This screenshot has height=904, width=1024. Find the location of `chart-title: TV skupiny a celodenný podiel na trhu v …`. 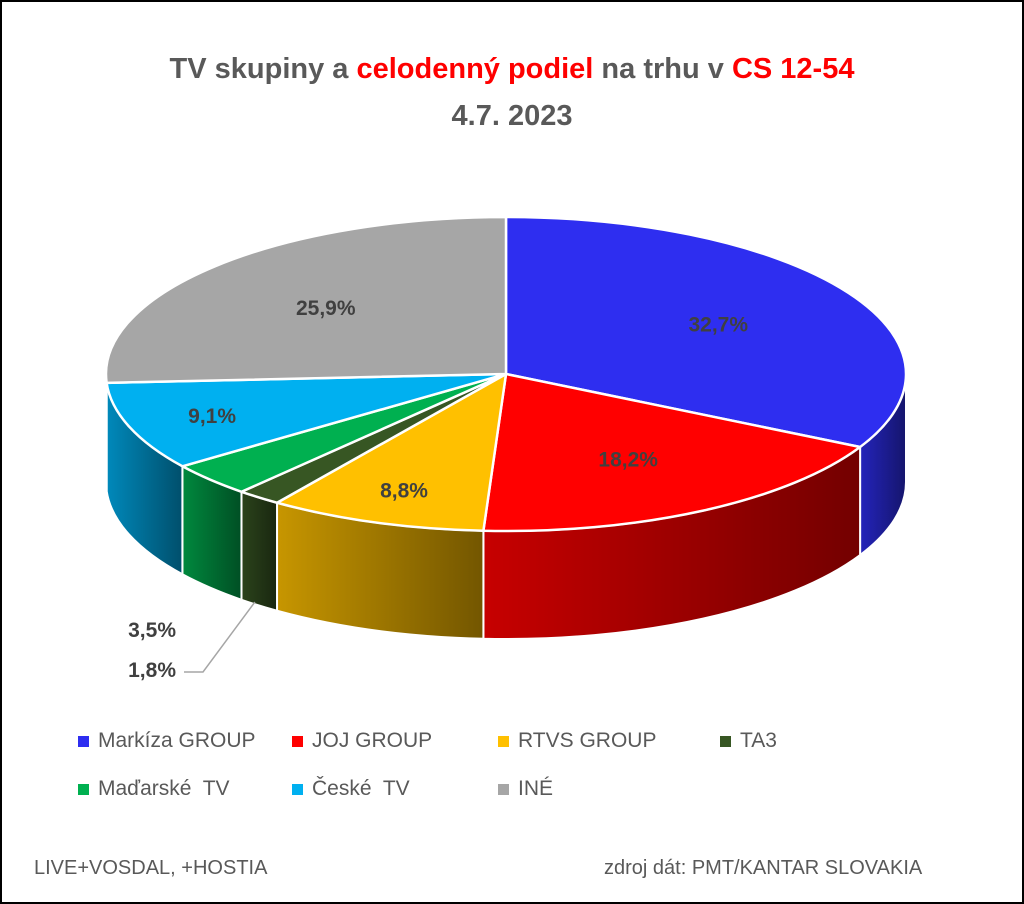

chart-title: TV skupiny a celodenný podiel na trhu v … is located at coordinates (512, 69).